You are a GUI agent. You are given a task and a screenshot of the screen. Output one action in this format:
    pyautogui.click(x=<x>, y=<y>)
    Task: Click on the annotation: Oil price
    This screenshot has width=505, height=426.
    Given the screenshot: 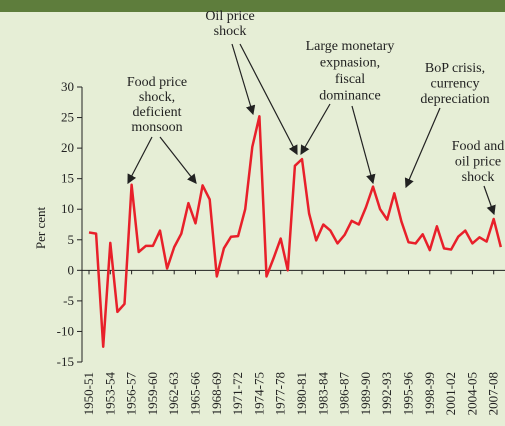 What is the action you would take?
    pyautogui.click(x=229, y=16)
    